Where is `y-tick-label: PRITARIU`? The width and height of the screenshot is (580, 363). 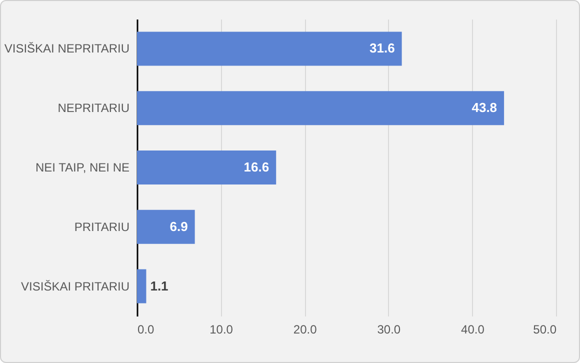
y-tick-label: PRITARIU is located at coordinates (102, 227).